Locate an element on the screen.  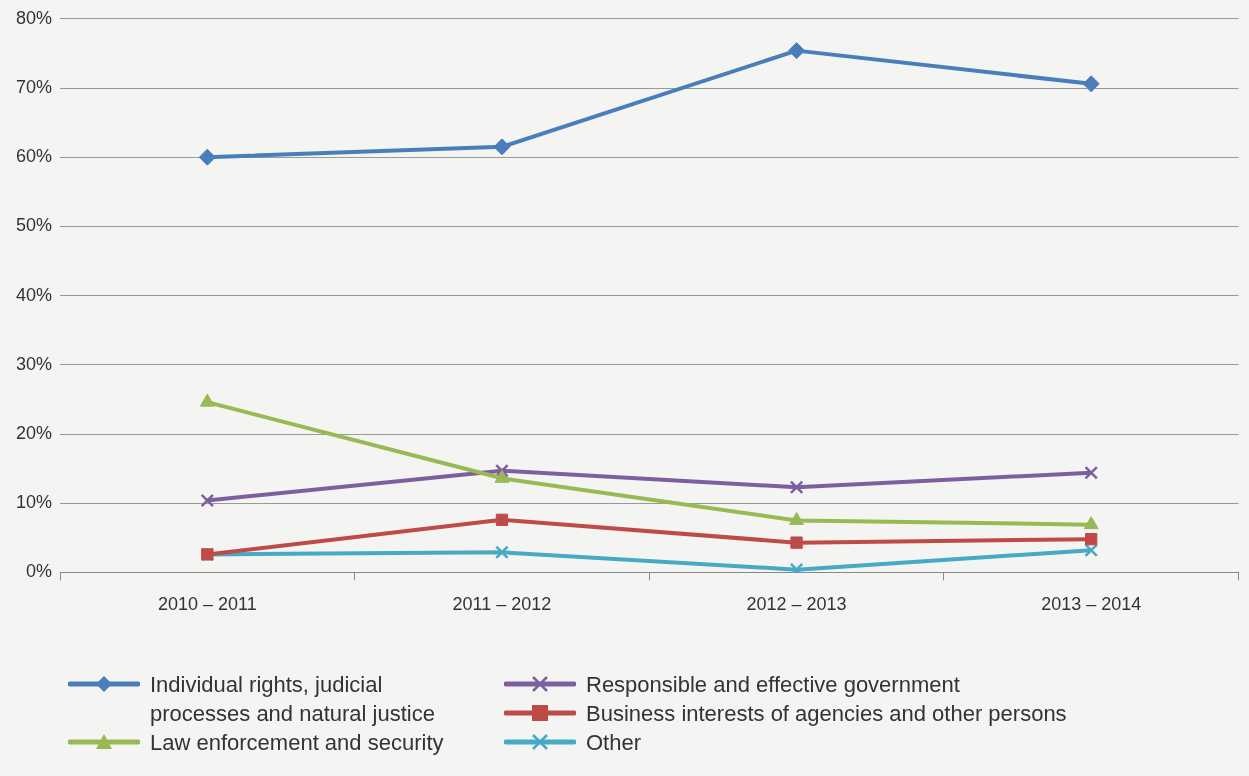
legend-label: Responsible and effective government is located at coordinates (773, 685).